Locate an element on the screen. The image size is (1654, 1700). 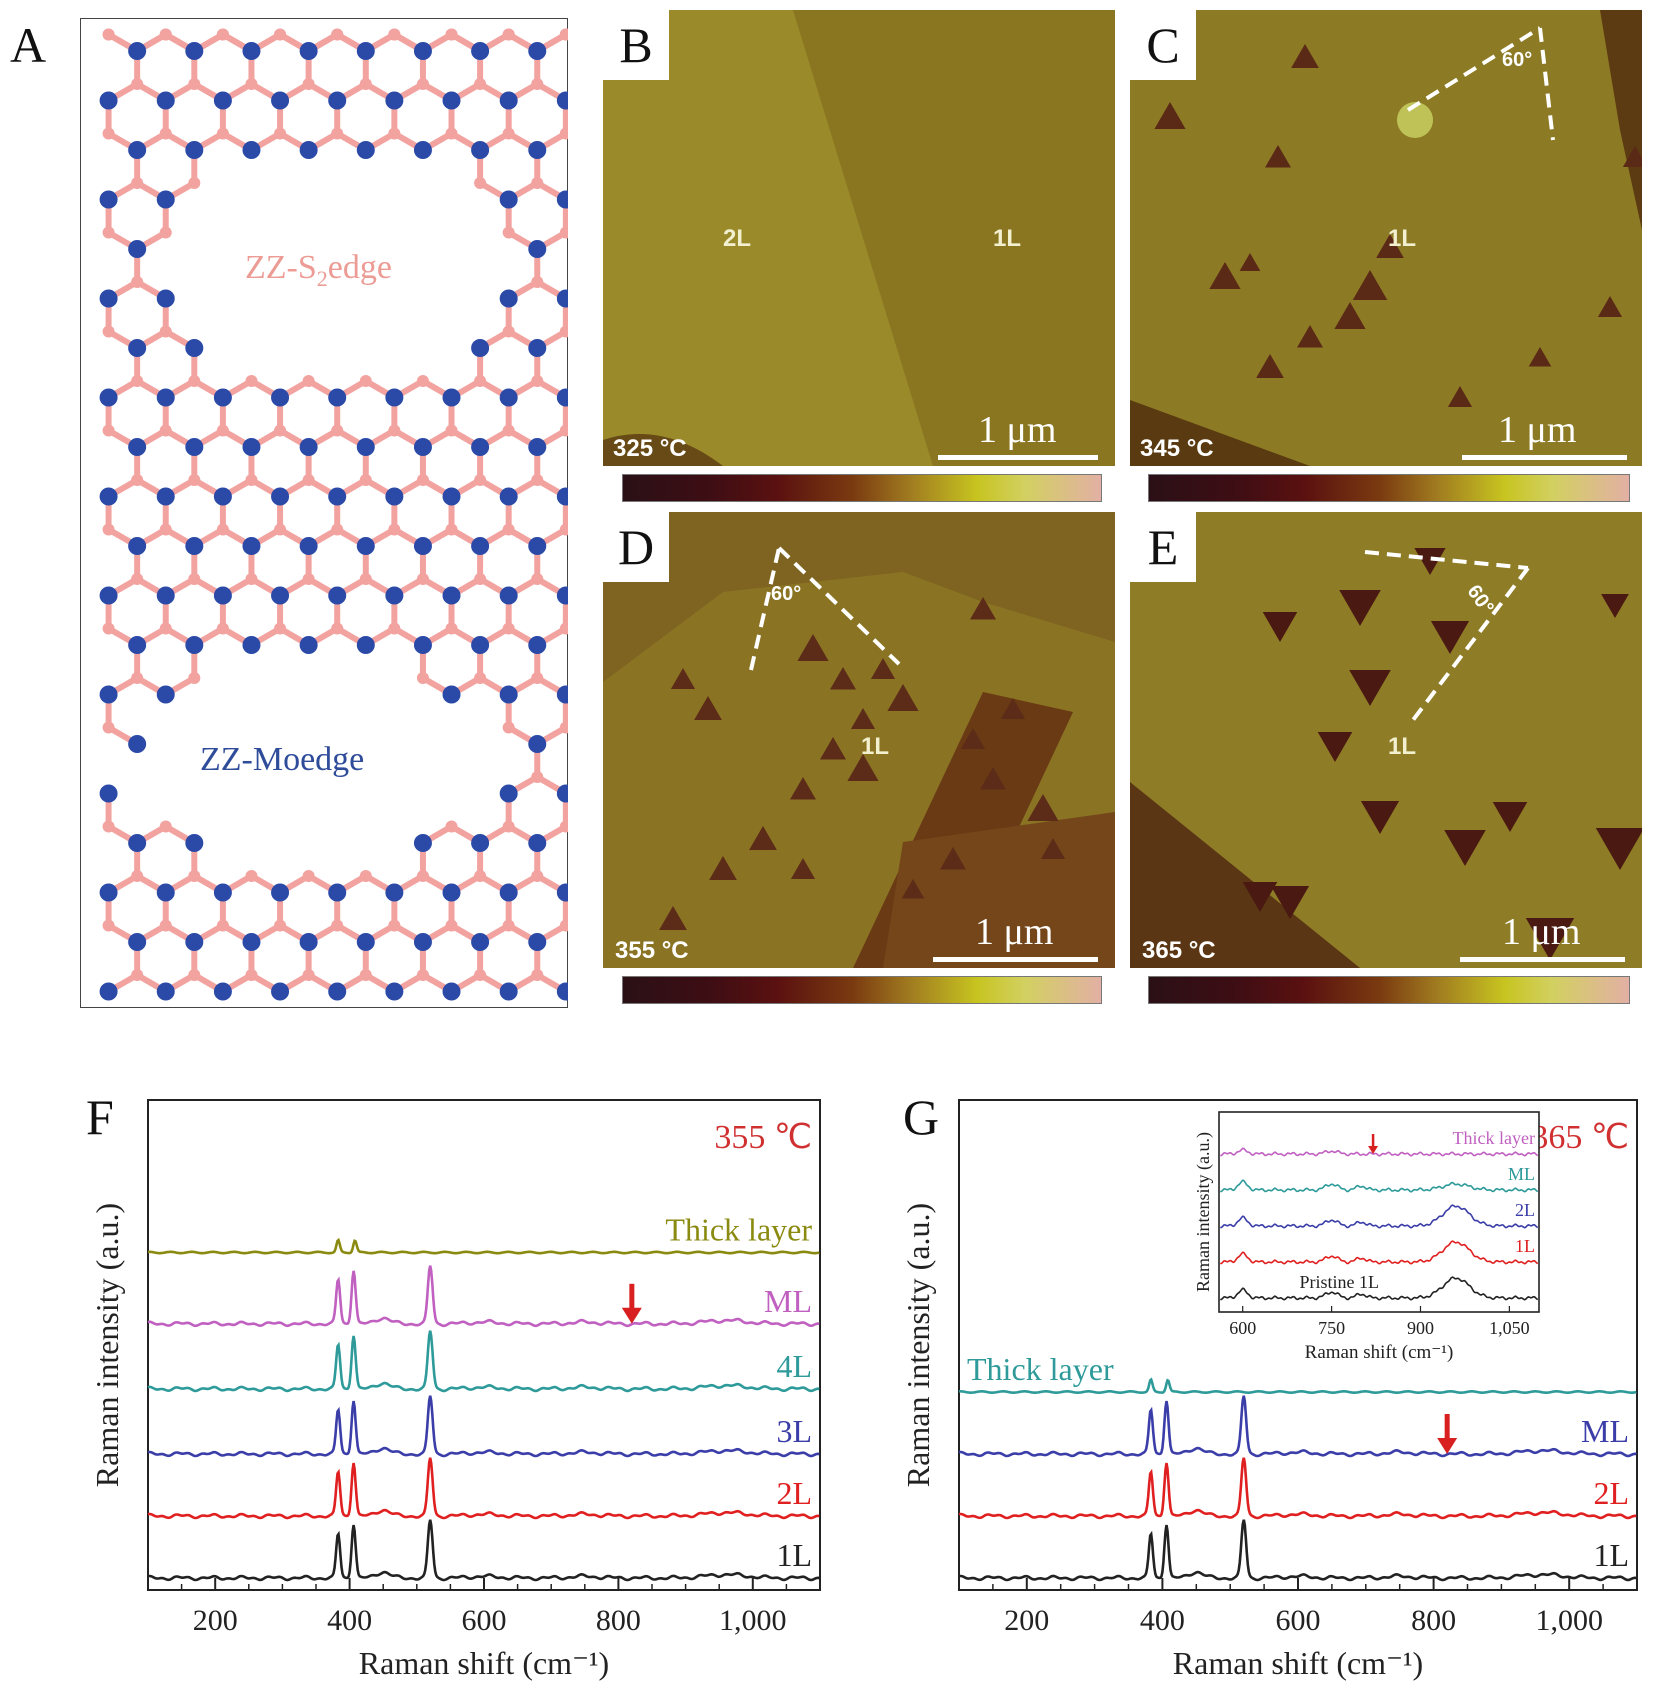
x-tick-label: 400 is located at coordinates (1162, 1620).